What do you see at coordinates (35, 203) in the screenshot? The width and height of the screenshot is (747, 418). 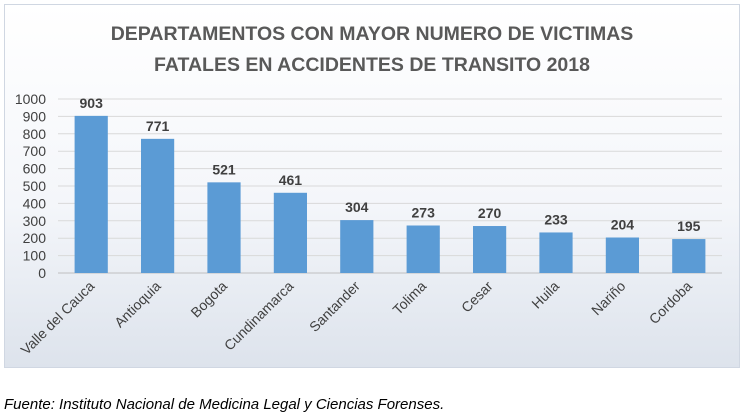 I see `y-tick-label: 400` at bounding box center [35, 203].